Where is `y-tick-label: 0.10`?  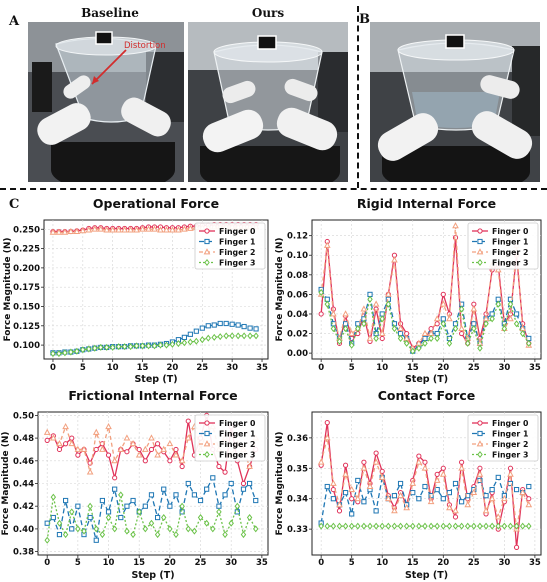
y-tick-label: 0.10 is located at coordinates (297, 256).